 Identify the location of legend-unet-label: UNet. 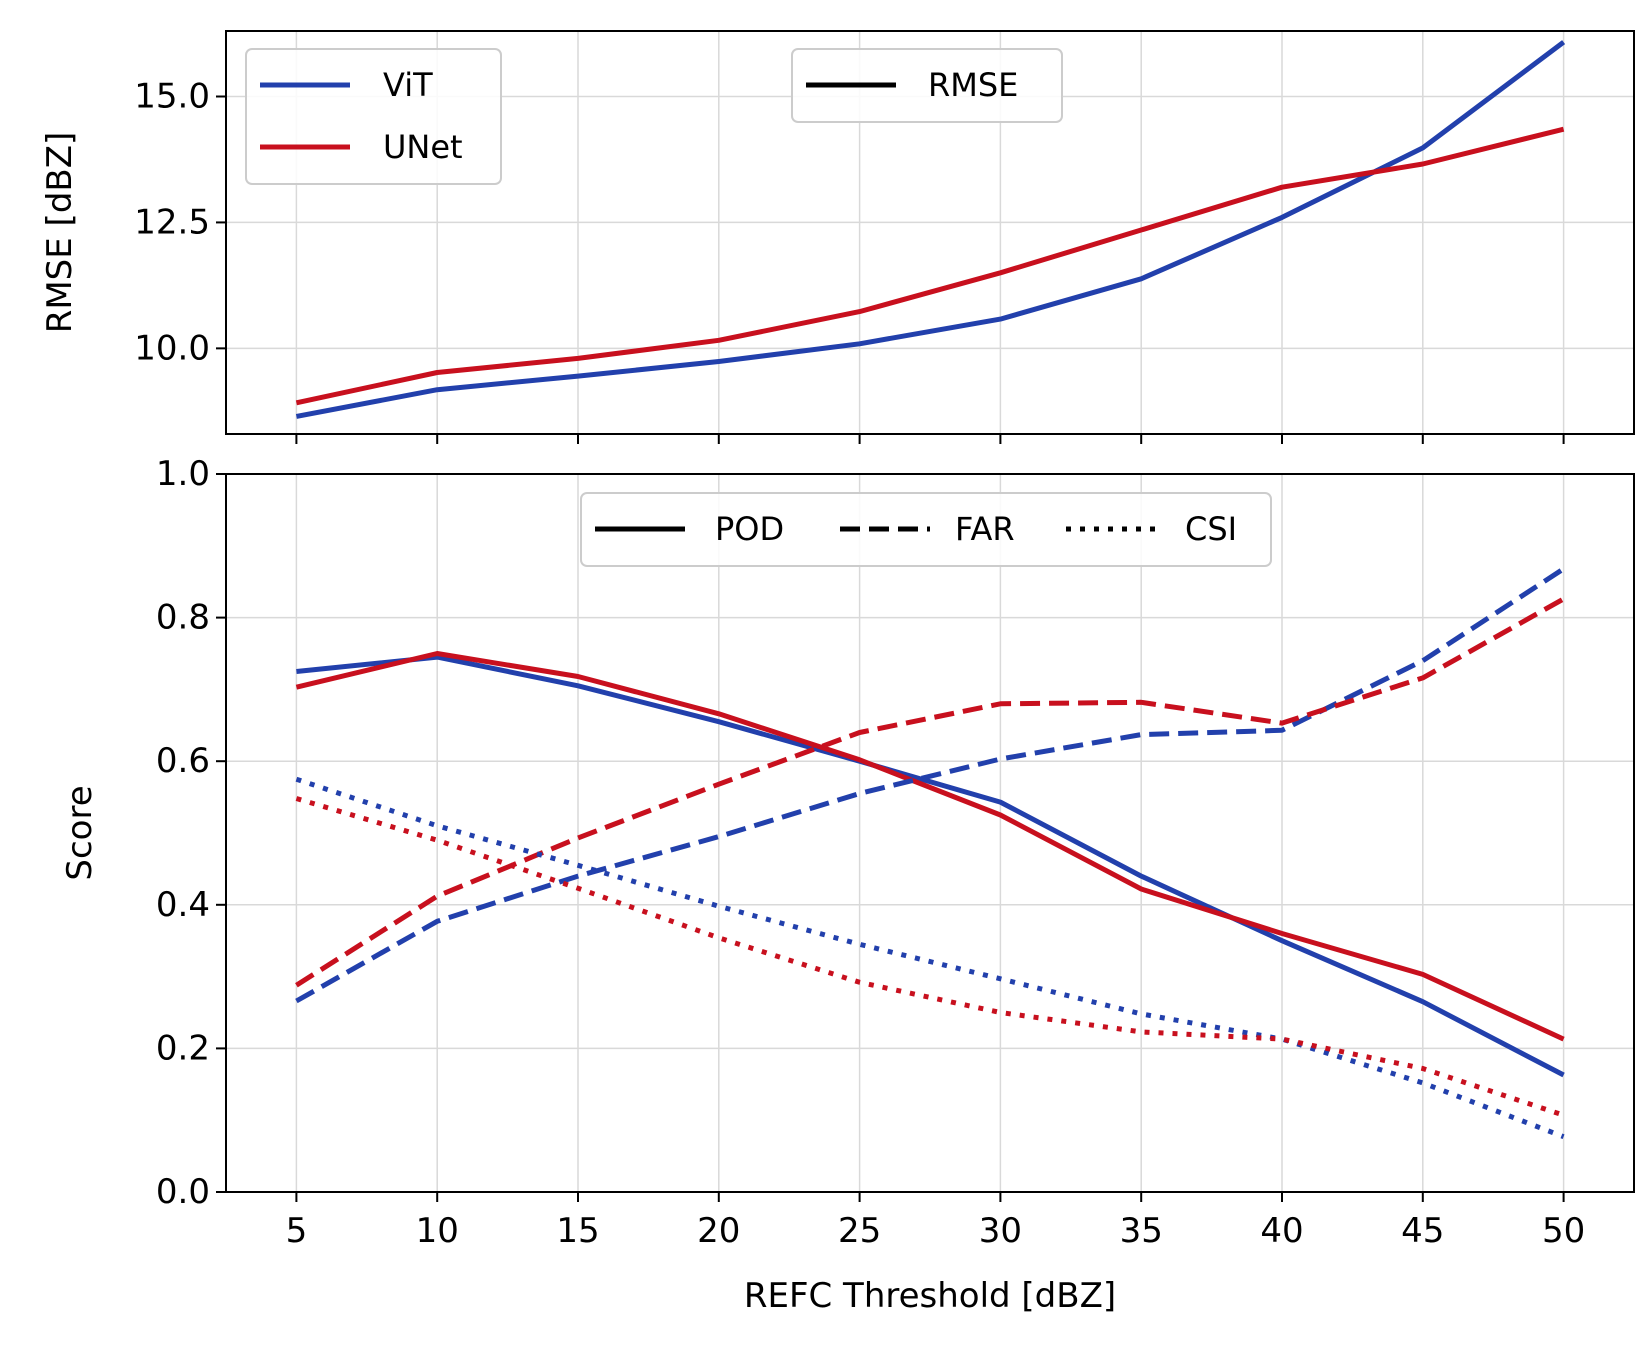
(423, 147).